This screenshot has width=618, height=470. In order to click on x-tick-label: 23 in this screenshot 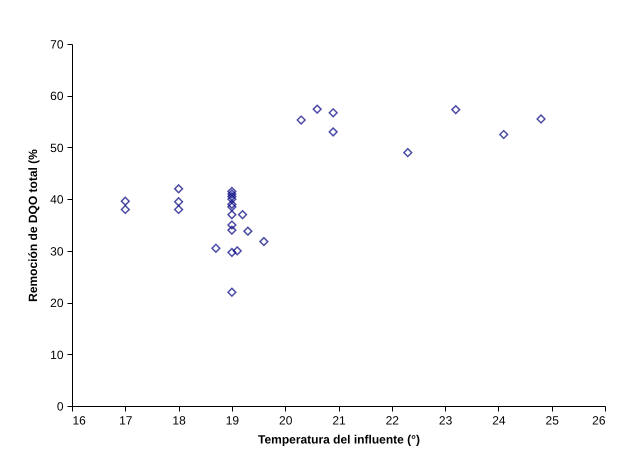, I will do `click(445, 421)`.